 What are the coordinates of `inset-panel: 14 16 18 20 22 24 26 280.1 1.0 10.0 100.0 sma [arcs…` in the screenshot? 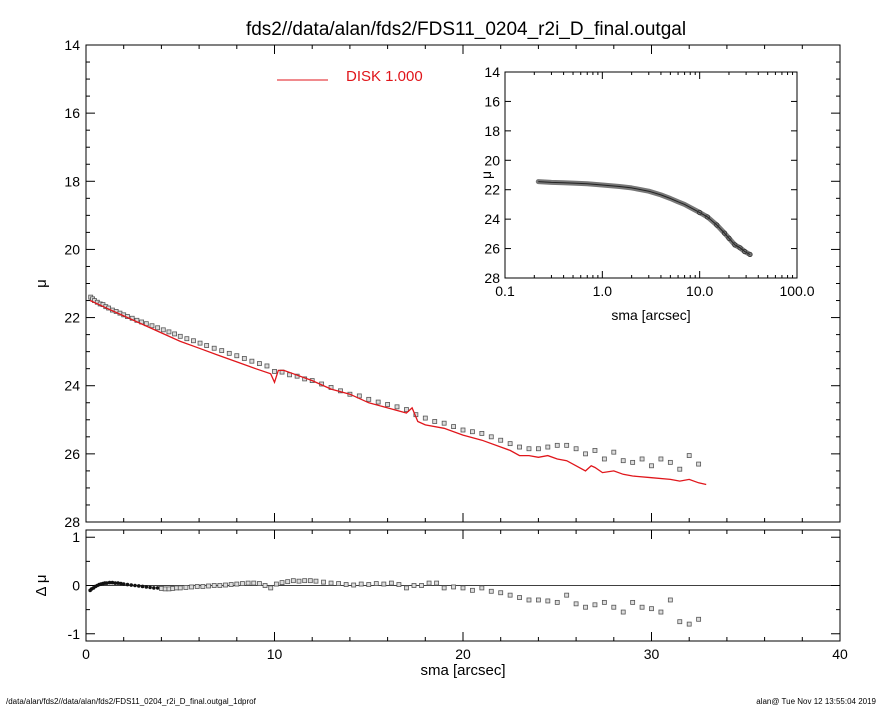 It's located at (646, 193).